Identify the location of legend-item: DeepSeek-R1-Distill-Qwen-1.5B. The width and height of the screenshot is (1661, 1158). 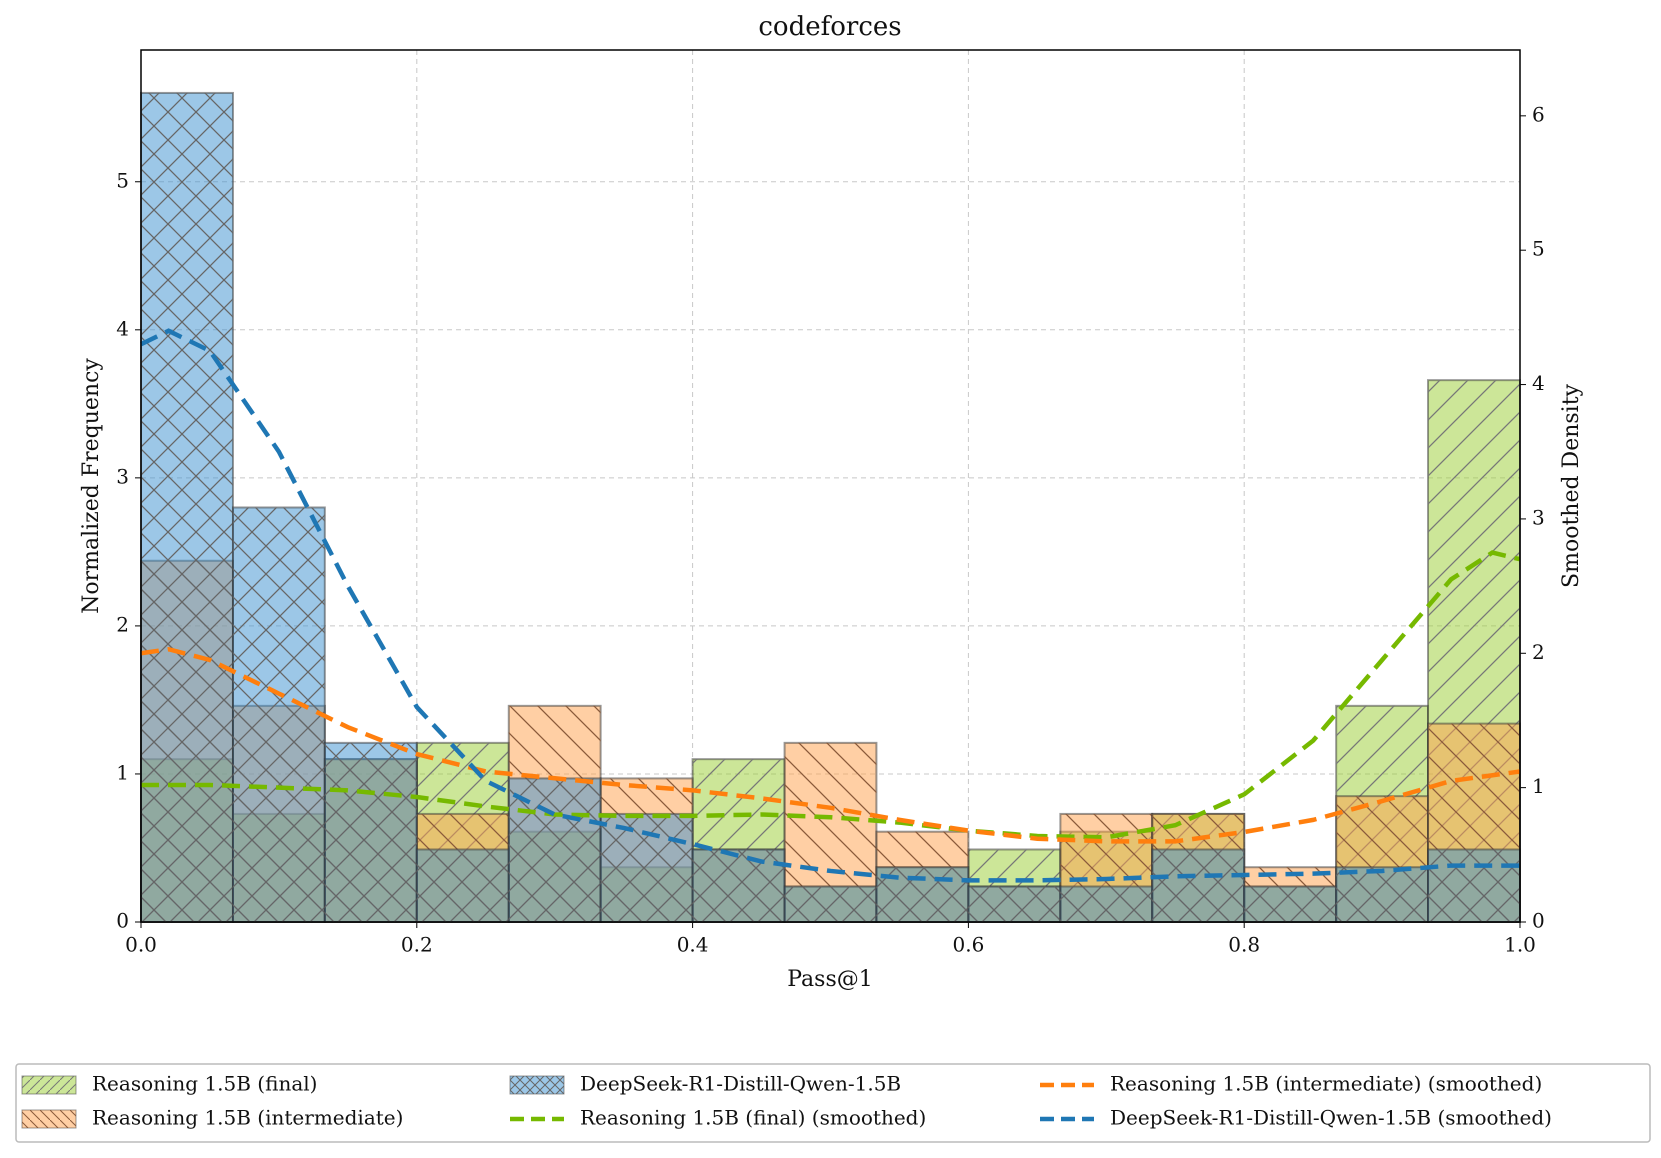
(705, 1084).